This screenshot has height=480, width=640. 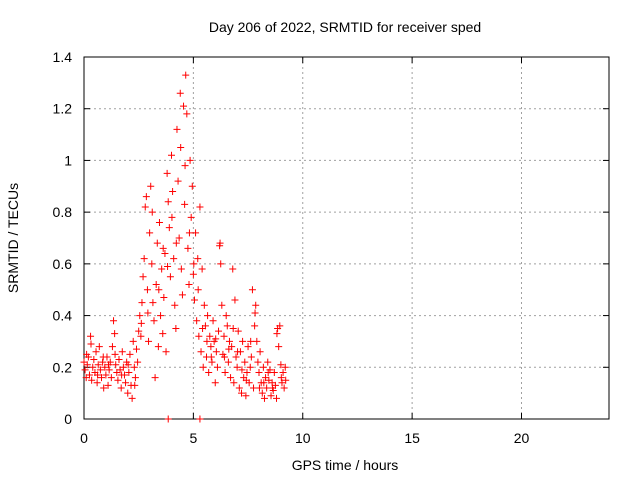 What do you see at coordinates (63, 367) in the screenshot?
I see `y-tick-label: 0.2` at bounding box center [63, 367].